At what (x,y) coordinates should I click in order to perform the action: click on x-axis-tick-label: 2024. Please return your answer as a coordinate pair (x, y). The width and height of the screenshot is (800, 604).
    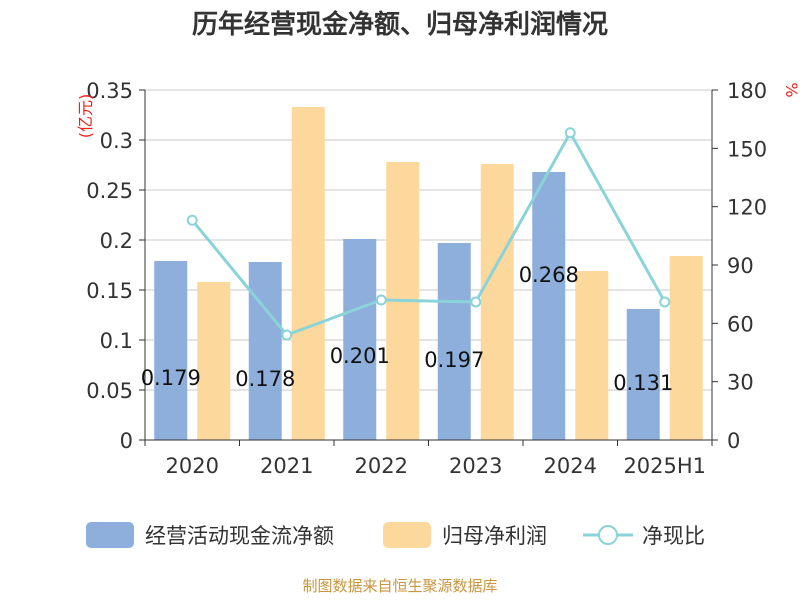
    Looking at the image, I should click on (570, 466).